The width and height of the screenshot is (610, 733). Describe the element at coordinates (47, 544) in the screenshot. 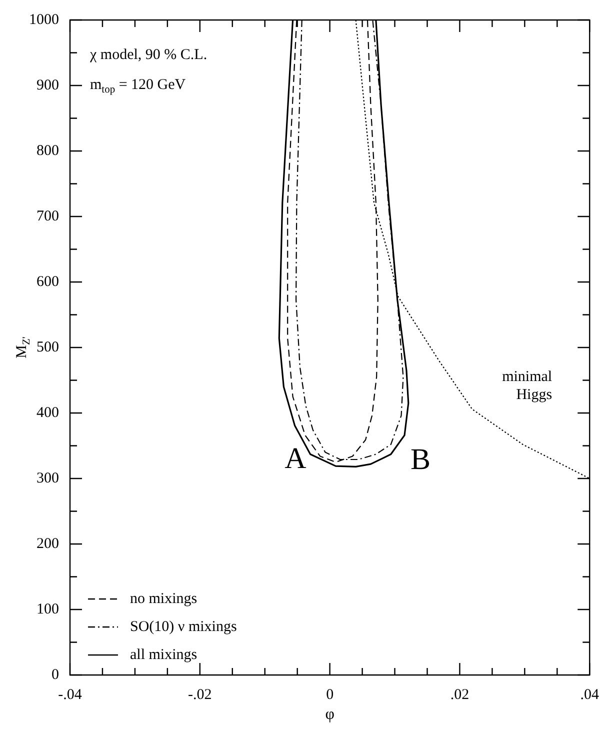

I see `y-tick-label: 200` at that location.